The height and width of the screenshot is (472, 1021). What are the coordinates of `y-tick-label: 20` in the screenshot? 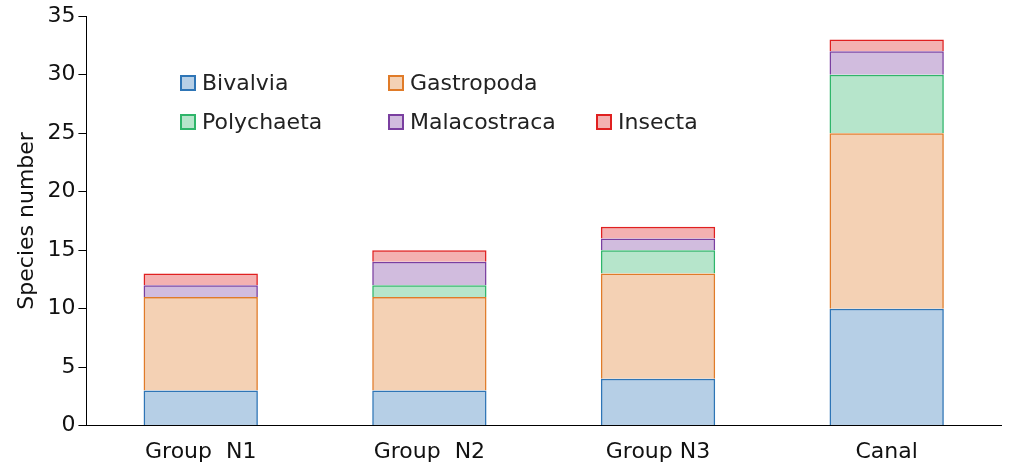 It's located at (61, 190).